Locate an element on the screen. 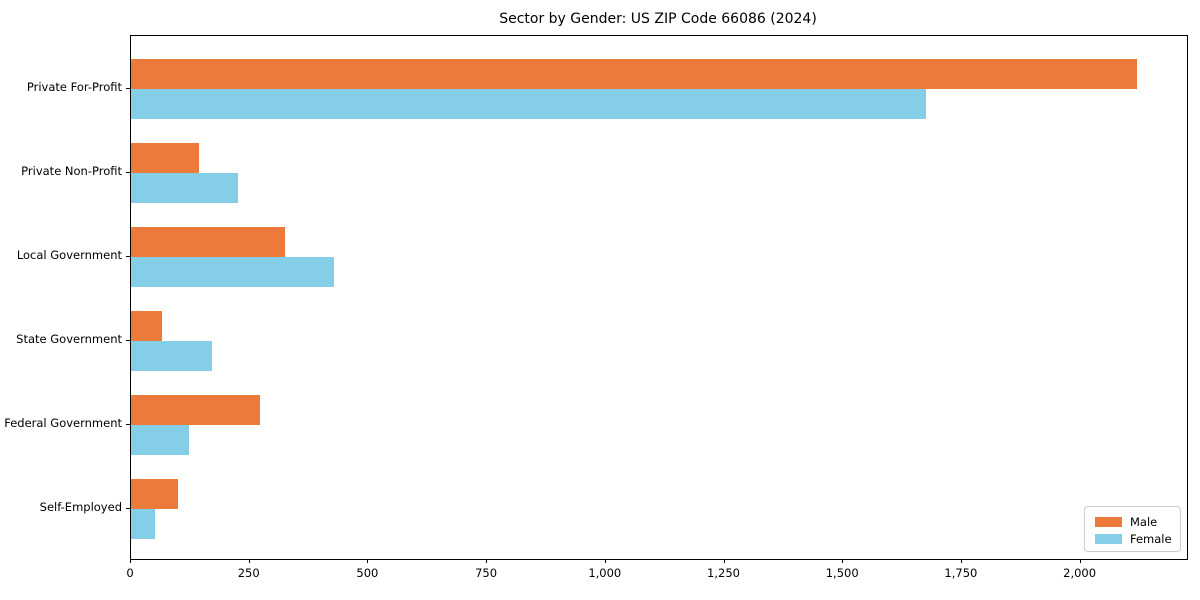 This screenshot has width=1200, height=600. x-tick-label-0: 0 is located at coordinates (130, 573).